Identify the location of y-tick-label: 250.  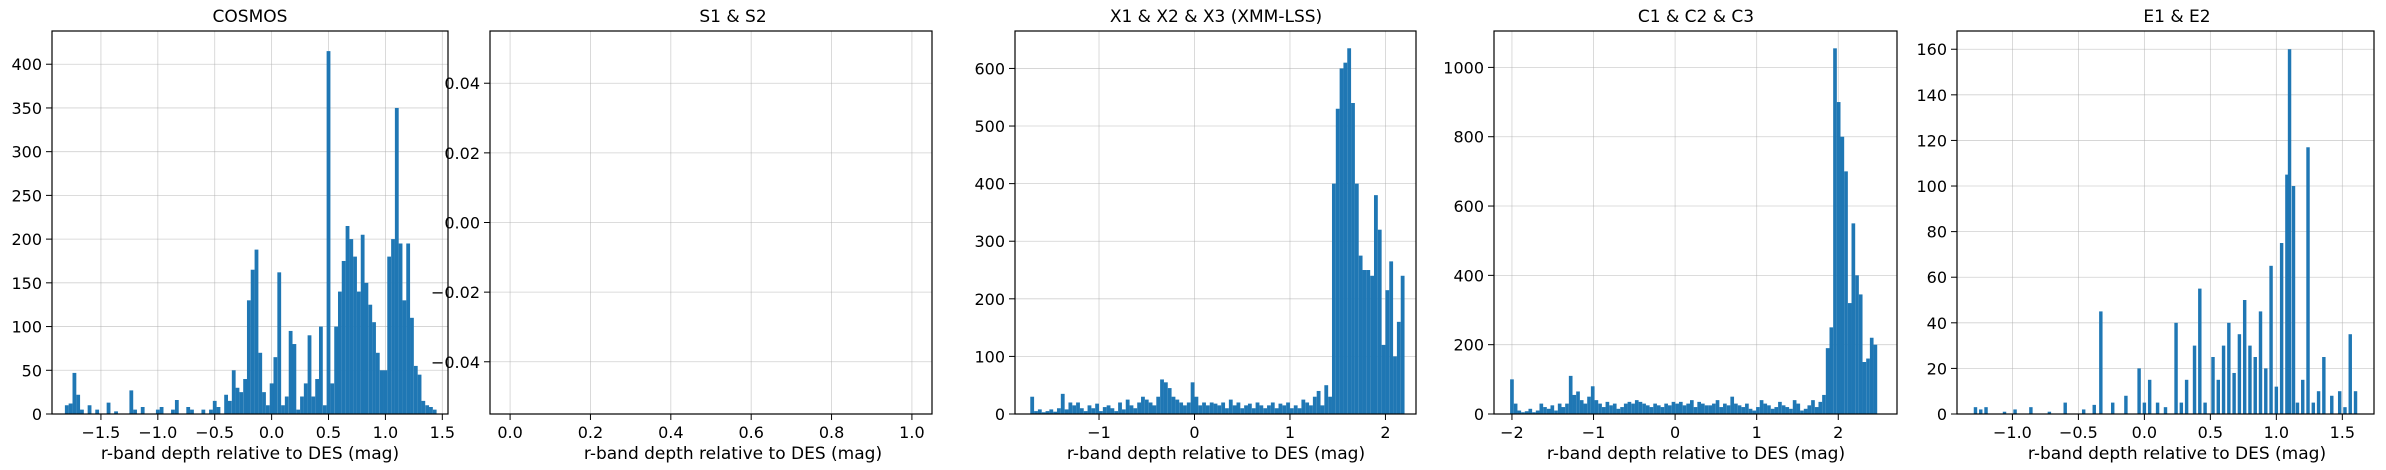
(26, 195).